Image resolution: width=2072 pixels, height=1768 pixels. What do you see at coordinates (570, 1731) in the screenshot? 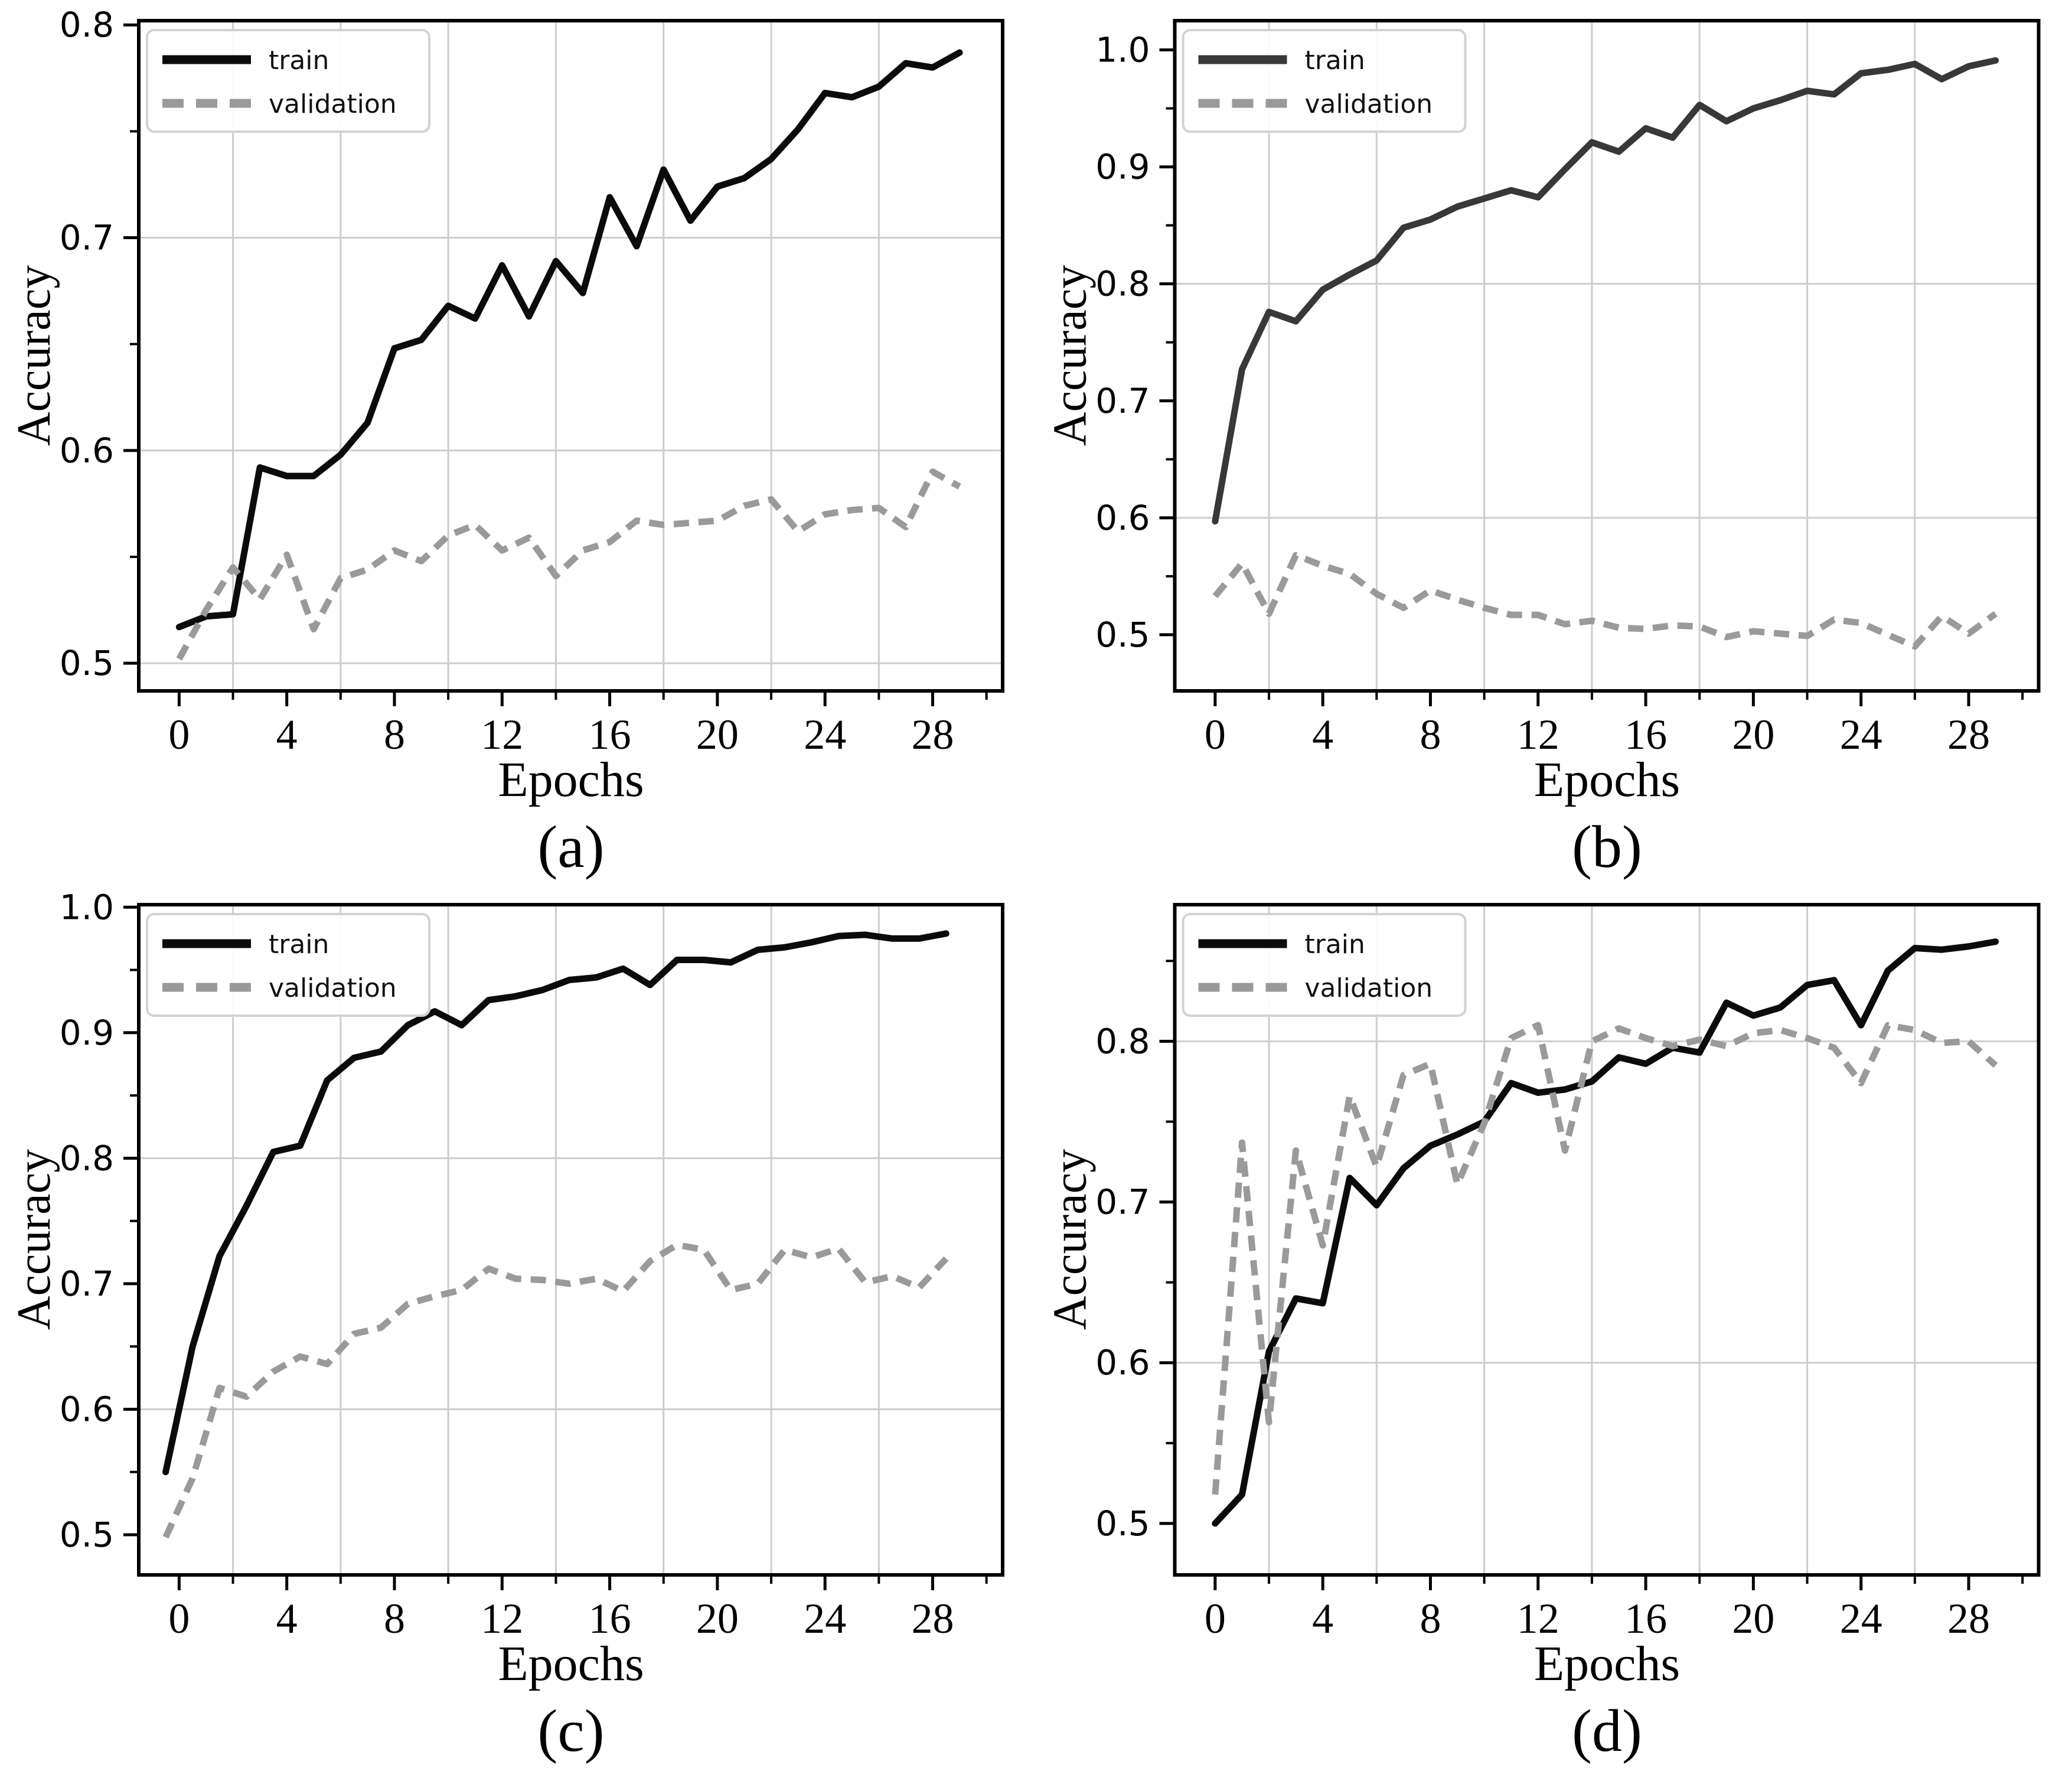
I see `chart-c-caption: (c)` at bounding box center [570, 1731].